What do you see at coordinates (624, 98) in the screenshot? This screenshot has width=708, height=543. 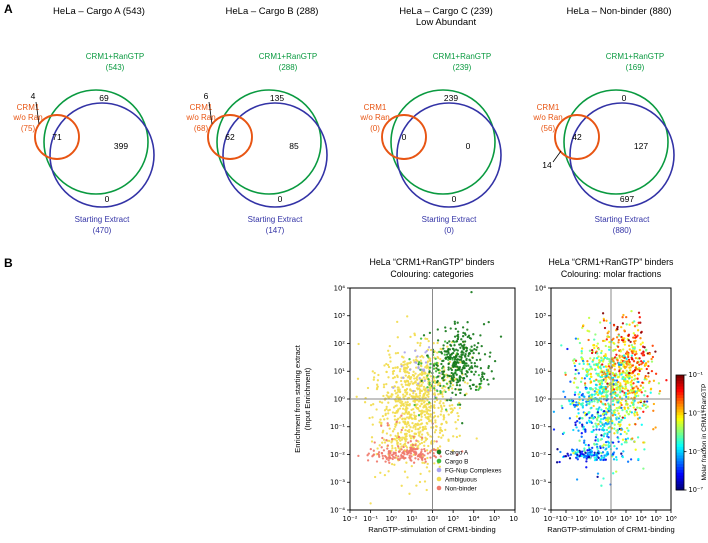 I see `region-count-green-only: 0` at bounding box center [624, 98].